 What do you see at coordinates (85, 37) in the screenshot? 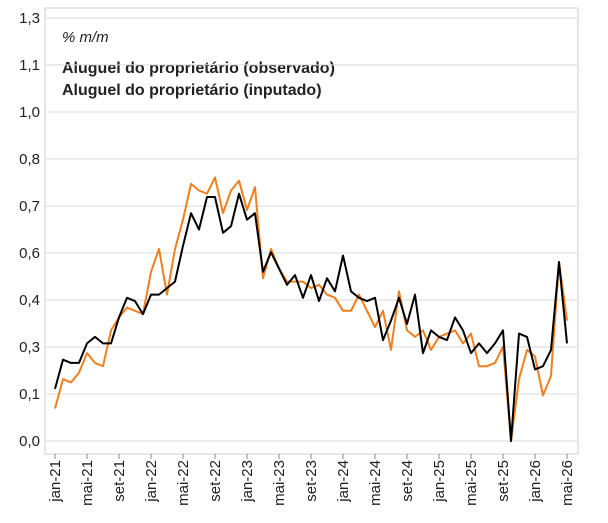
I see `y-axis-label: % m/m` at bounding box center [85, 37].